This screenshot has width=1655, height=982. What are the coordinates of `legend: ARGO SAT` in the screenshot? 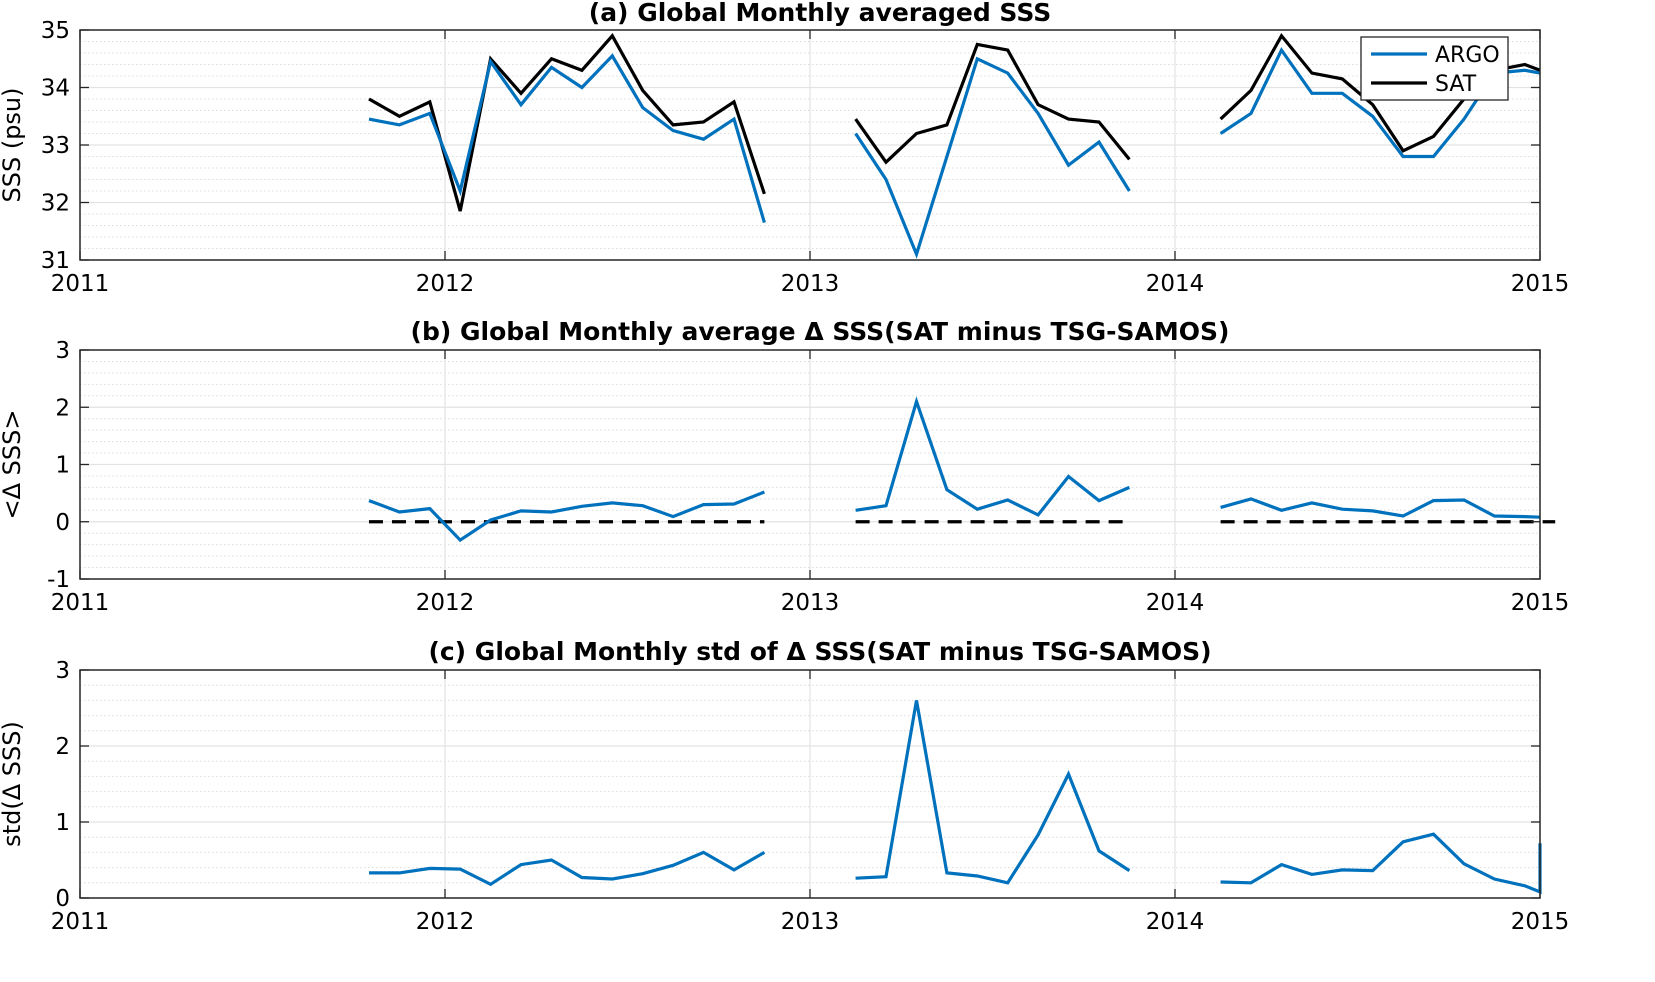 It's located at (1434, 68).